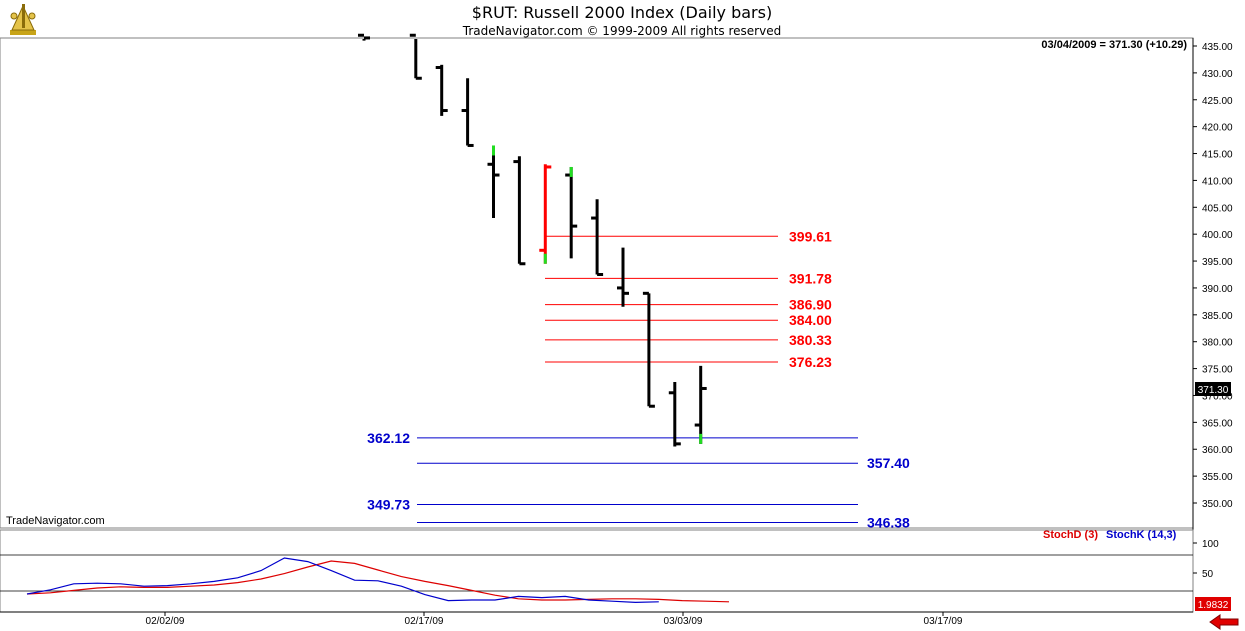  I want to click on resistance-label: 386.90, so click(810, 305).